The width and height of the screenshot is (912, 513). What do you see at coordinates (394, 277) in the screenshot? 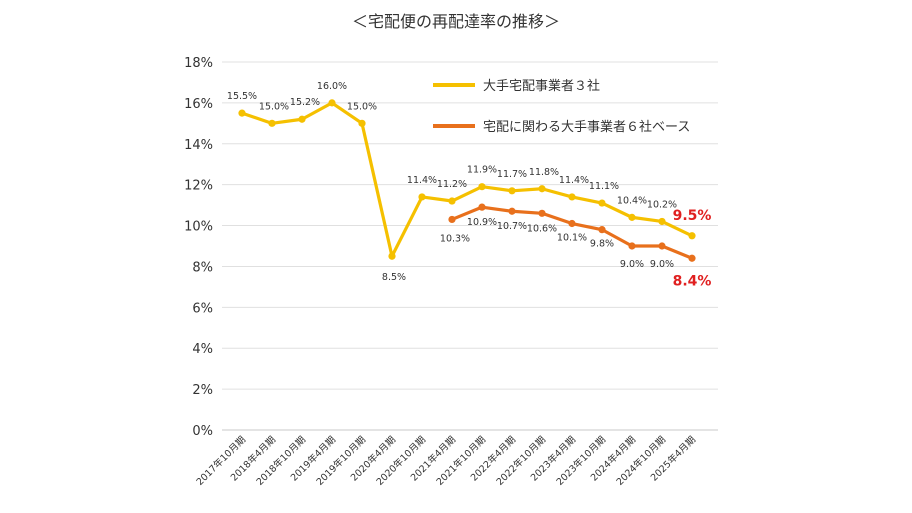
I see `data-label: 8.5%` at bounding box center [394, 277].